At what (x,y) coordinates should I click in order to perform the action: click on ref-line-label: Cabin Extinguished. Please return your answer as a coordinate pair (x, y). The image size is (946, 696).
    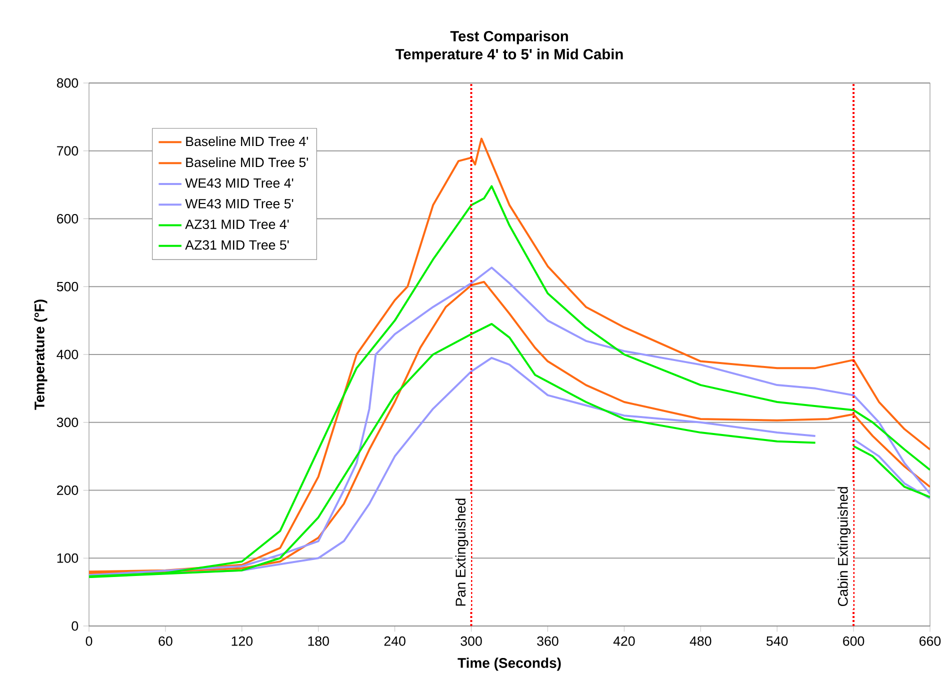
    Looking at the image, I should click on (844, 546).